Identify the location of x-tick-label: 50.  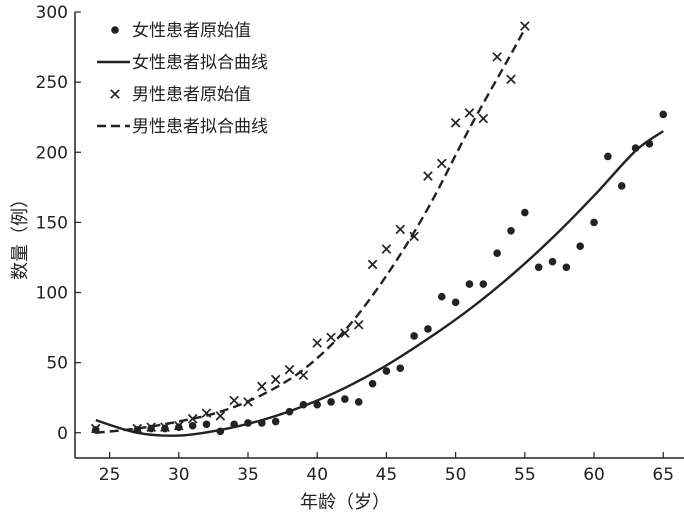
(456, 475).